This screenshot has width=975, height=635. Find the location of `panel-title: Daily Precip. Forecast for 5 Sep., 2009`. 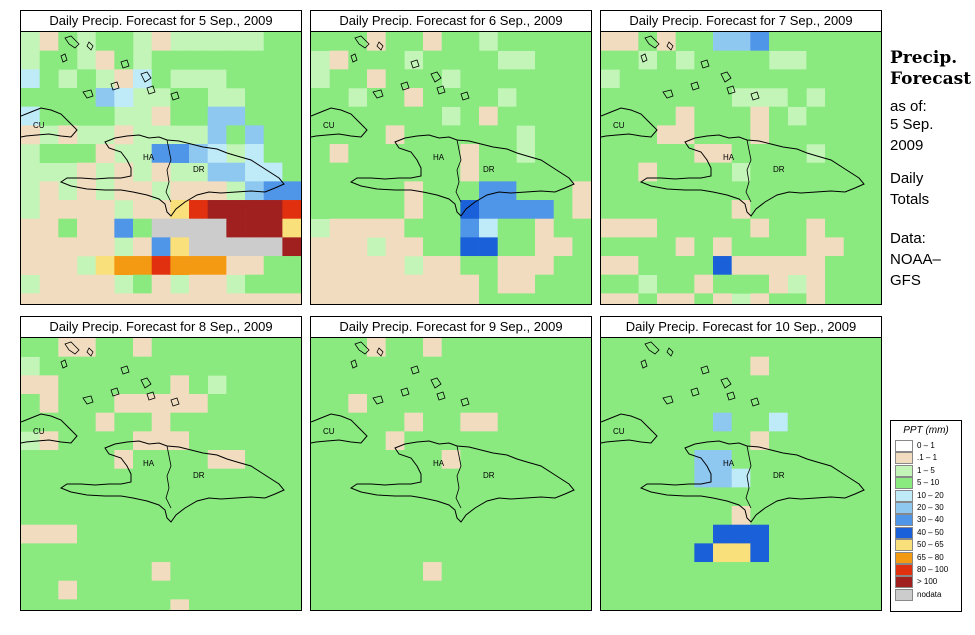

panel-title: Daily Precip. Forecast for 5 Sep., 2009 is located at coordinates (161, 21).